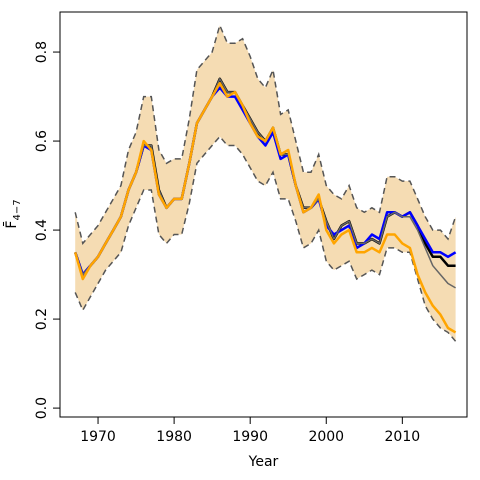  I want to click on svg-text: F̄4−7, so click(12, 213).